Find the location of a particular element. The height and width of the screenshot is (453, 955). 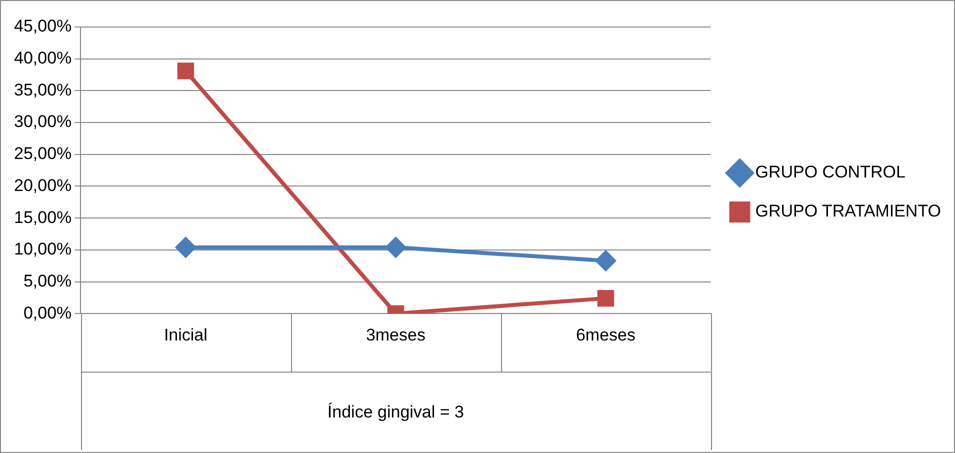

legend-label: GRUPO TRATAMIENTO is located at coordinates (848, 211).